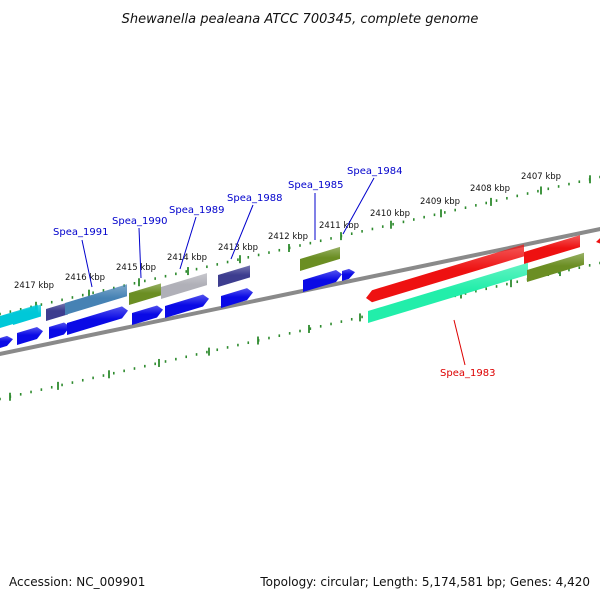  Describe the element at coordinates (254, 198) in the screenshot. I see `gene-label-spea-1988: Spea_1988` at that location.